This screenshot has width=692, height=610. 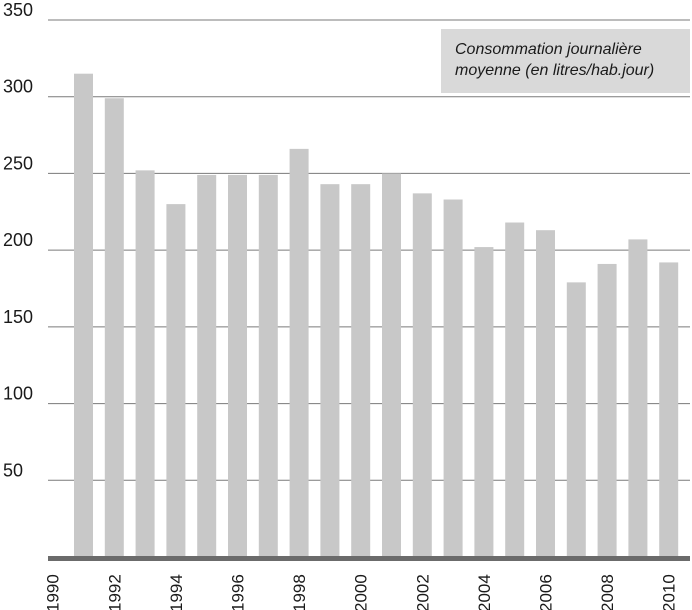 What do you see at coordinates (361, 370) in the screenshot?
I see `bar-2000` at bounding box center [361, 370].